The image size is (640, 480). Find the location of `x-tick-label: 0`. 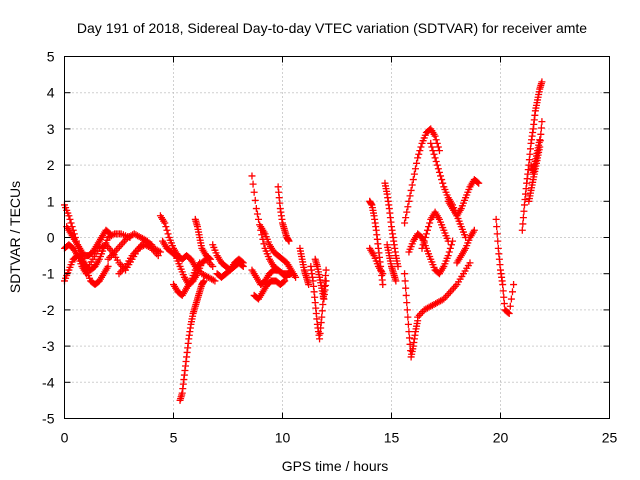

x-tick-label: 0 is located at coordinates (65, 438).